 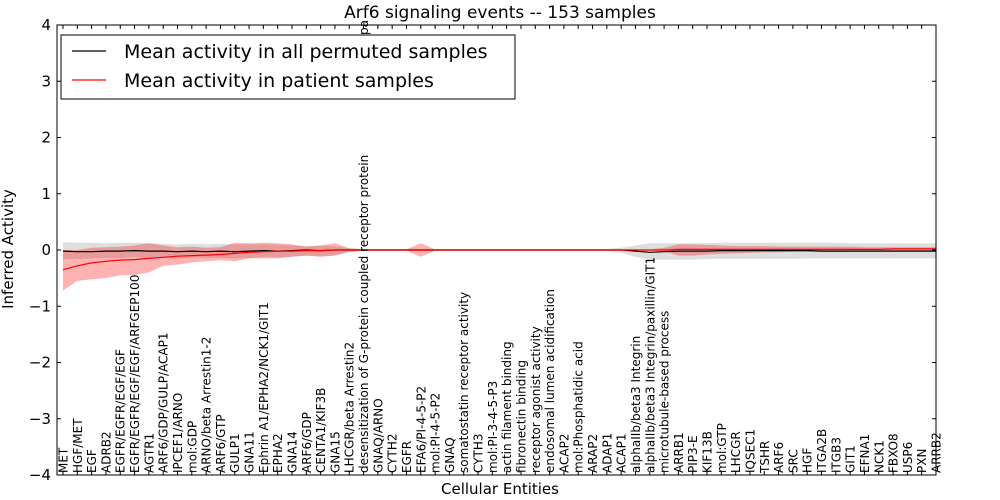 What do you see at coordinates (40, 306) in the screenshot?
I see `y-tick-label: −1` at bounding box center [40, 306].